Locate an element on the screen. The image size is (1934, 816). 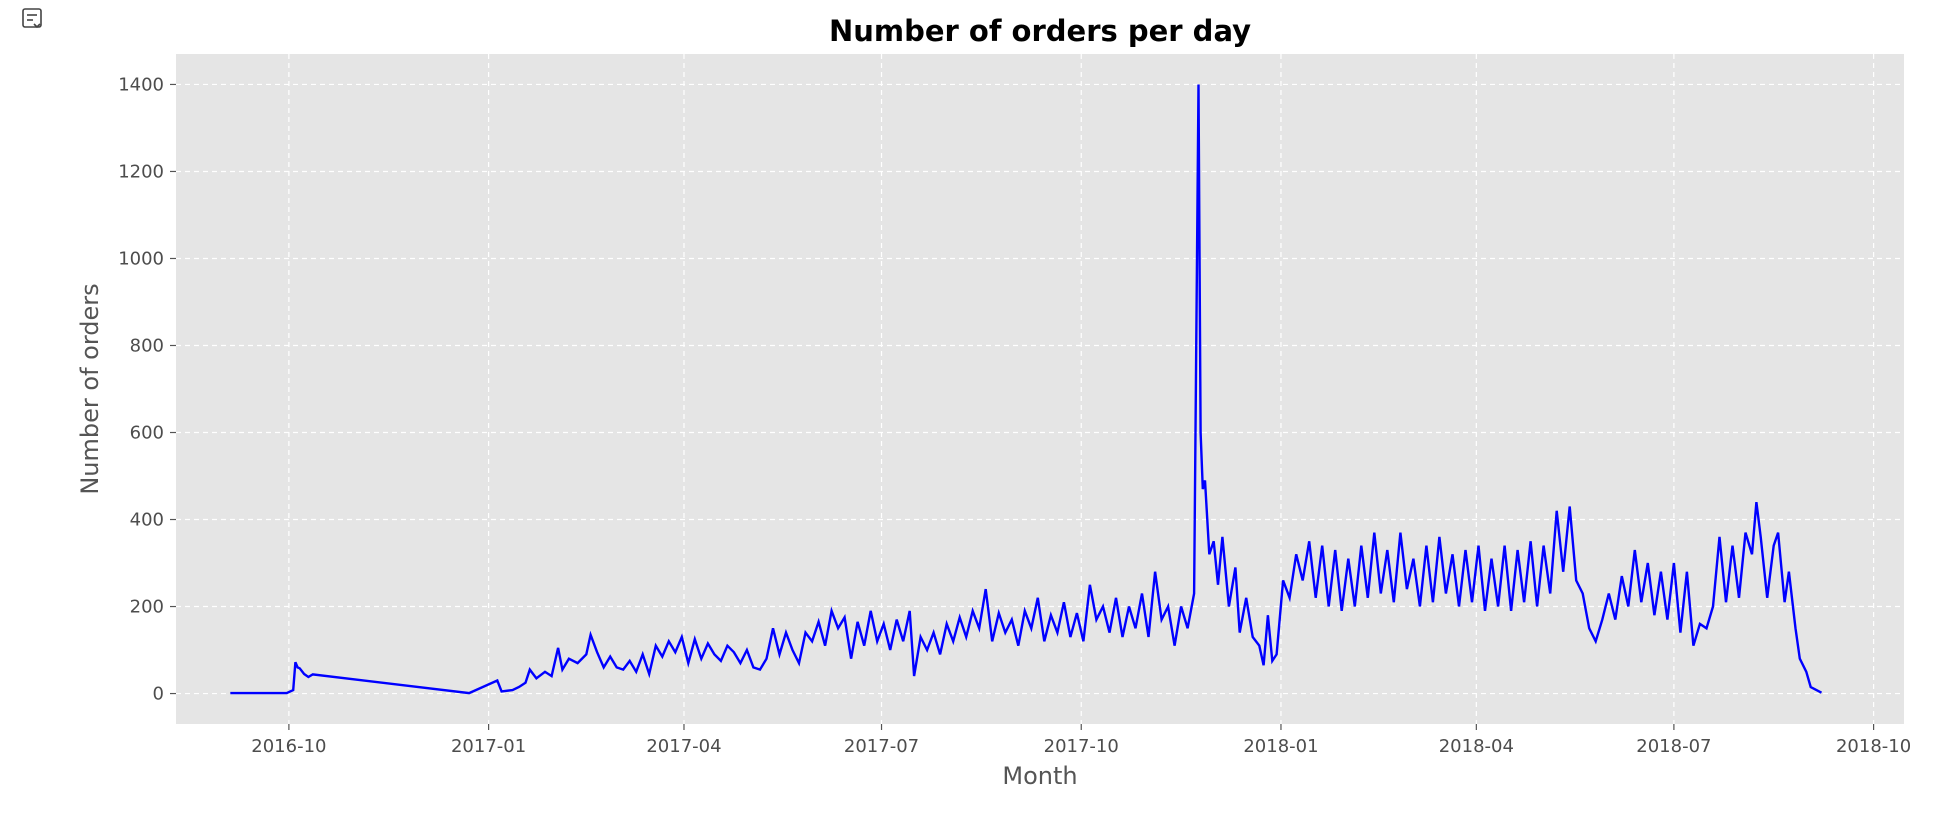
y-tick-label: 0 is located at coordinates (158, 694).